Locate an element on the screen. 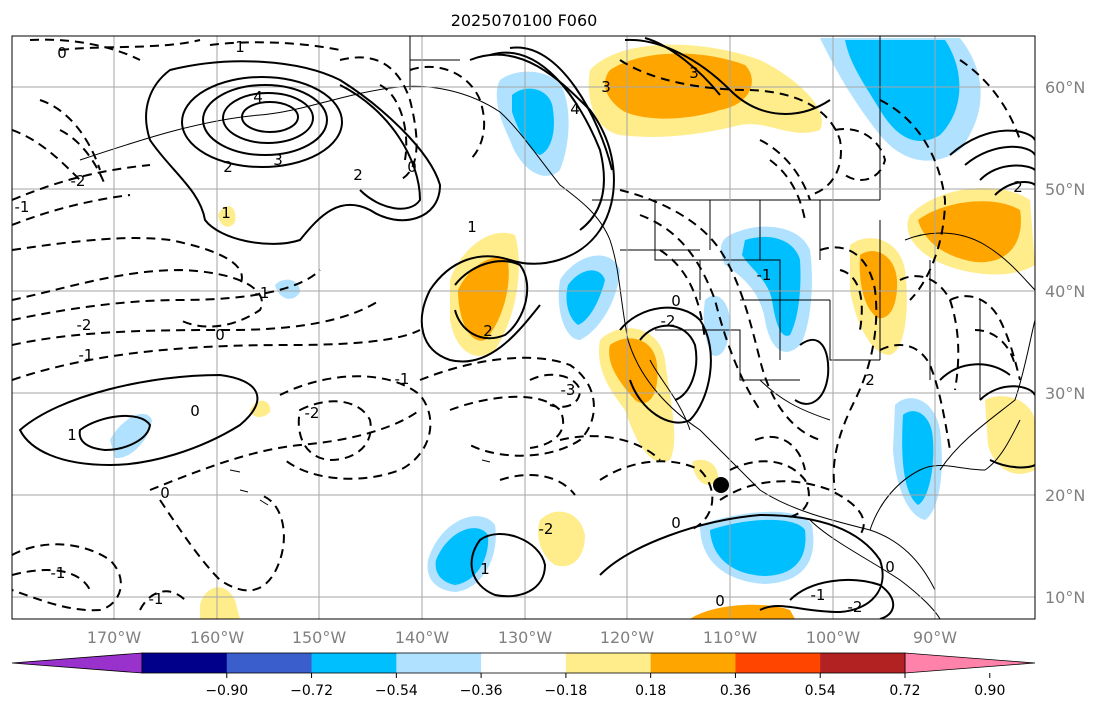  shade-cyan-plains is located at coordinates (771, 286).